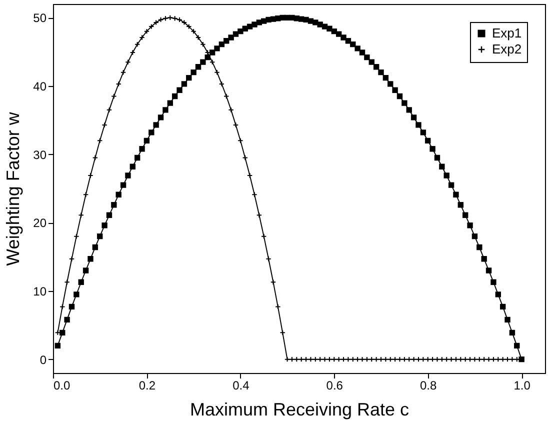 The height and width of the screenshot is (427, 557). I want to click on x-tick-label: 0.8, so click(429, 385).